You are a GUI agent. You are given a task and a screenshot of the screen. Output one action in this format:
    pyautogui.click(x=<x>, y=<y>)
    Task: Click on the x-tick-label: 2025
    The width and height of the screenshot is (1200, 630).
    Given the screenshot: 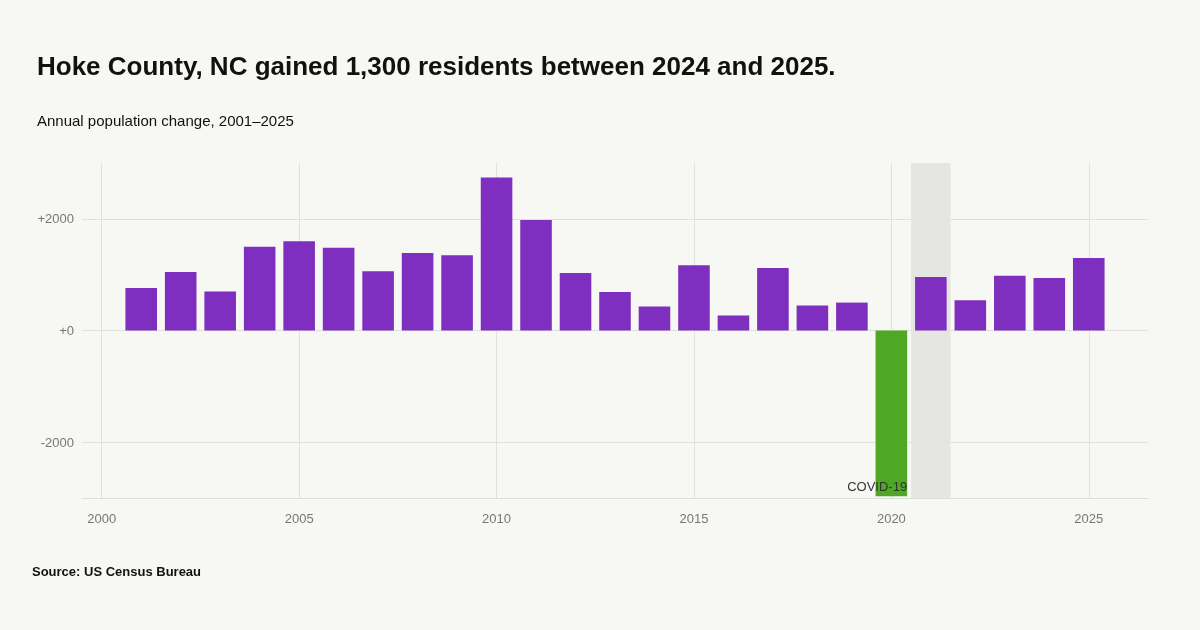 What is the action you would take?
    pyautogui.click(x=1089, y=518)
    